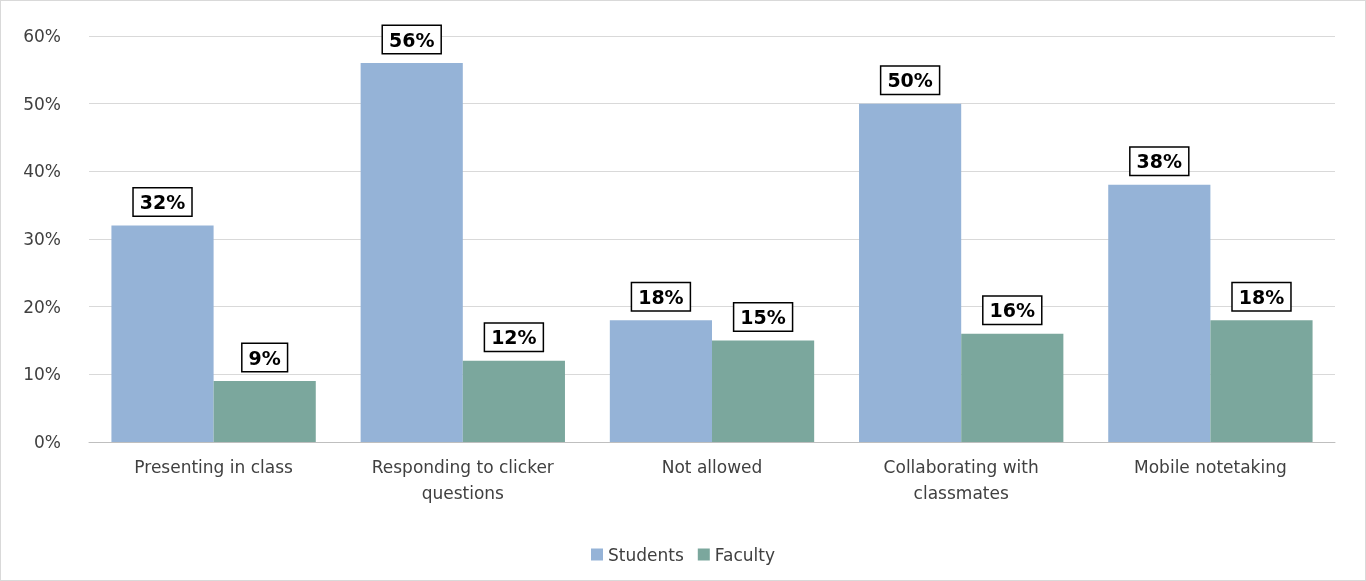  Describe the element at coordinates (744, 554) in the screenshot. I see `legend-label: Faculty` at that location.